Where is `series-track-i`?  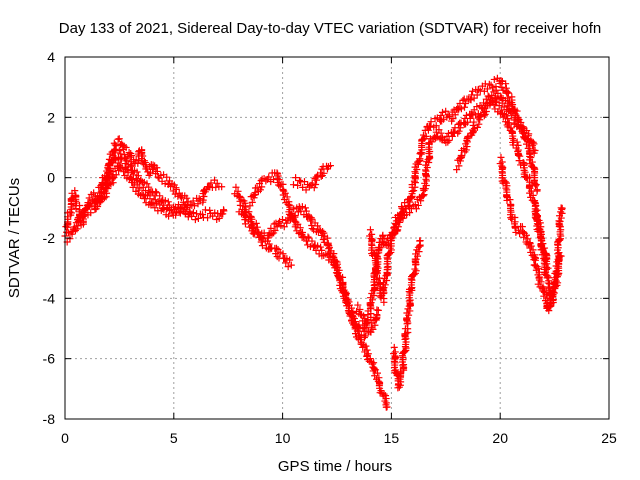
series-track-i is located at coordinates (459, 199).